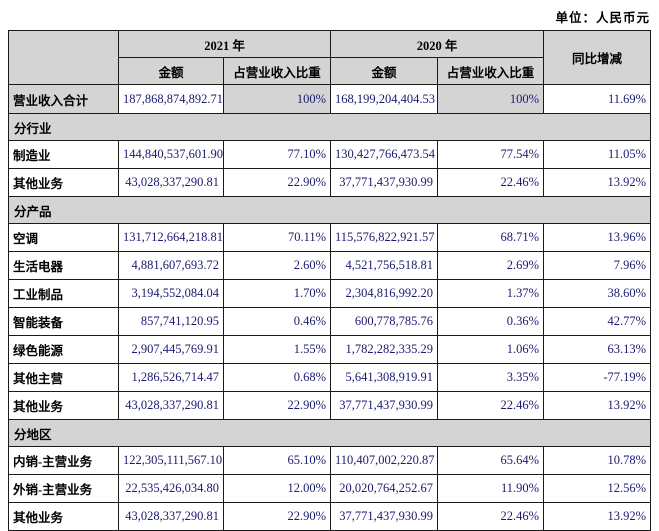  I want to click on share-2021-cell: 1.70%, so click(277, 293).